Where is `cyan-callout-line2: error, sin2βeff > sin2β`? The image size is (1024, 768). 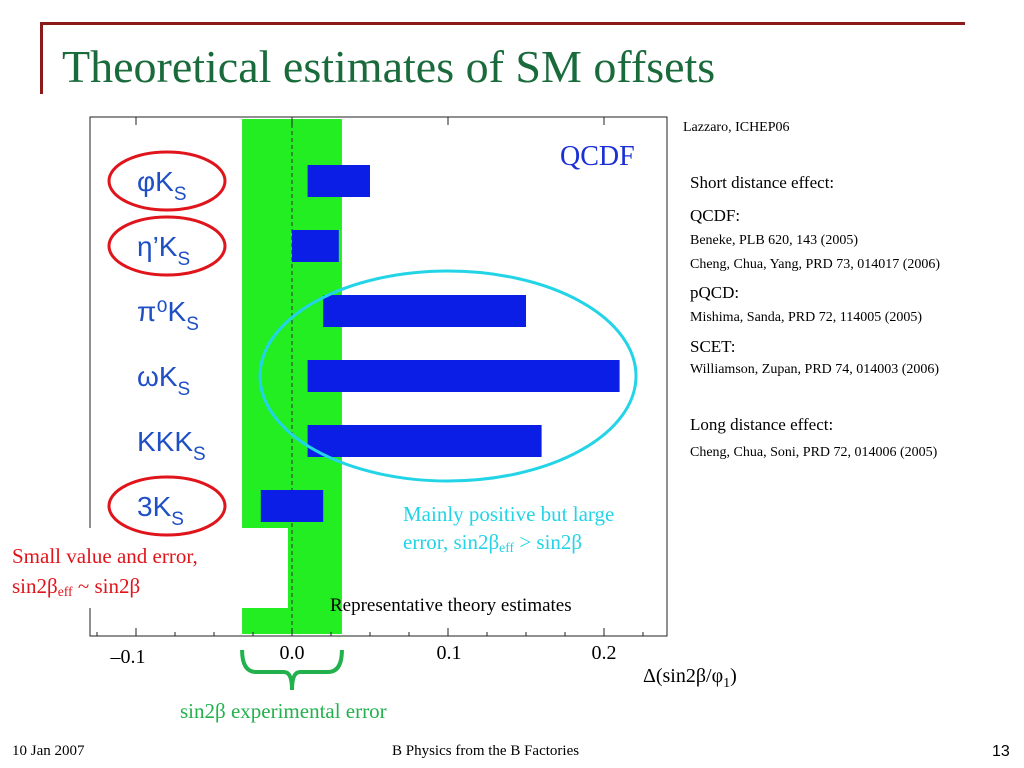 cyan-callout-line2: error, sin2βeff > sin2β is located at coordinates (508, 545).